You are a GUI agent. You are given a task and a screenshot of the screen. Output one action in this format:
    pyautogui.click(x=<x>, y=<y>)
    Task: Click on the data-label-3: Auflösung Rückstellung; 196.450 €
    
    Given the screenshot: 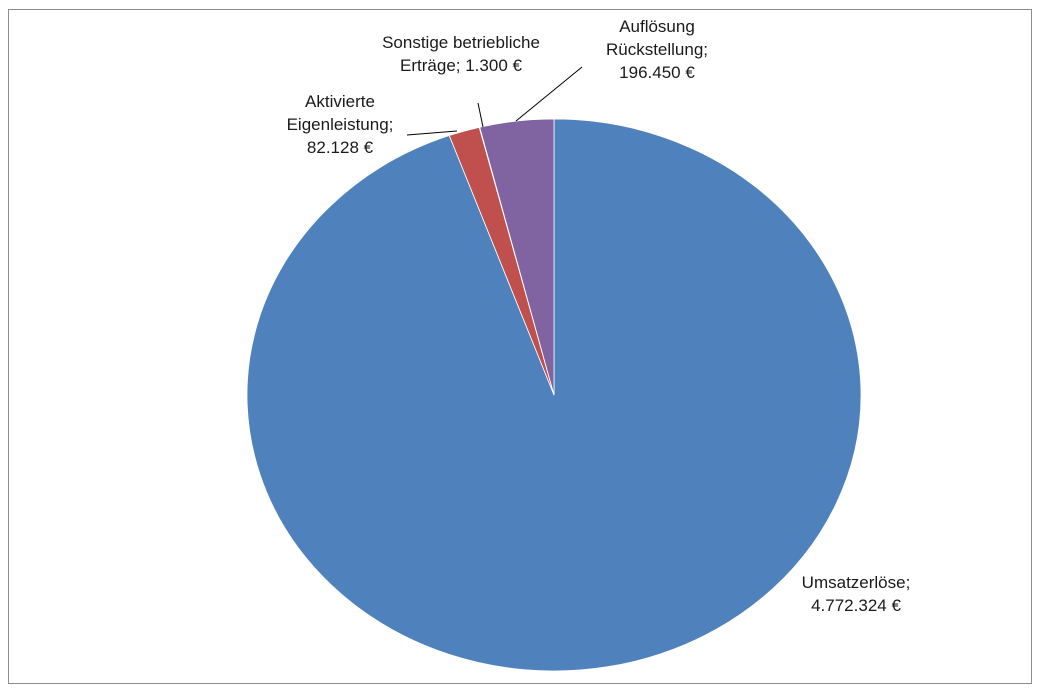 What is the action you would take?
    pyautogui.click(x=657, y=49)
    